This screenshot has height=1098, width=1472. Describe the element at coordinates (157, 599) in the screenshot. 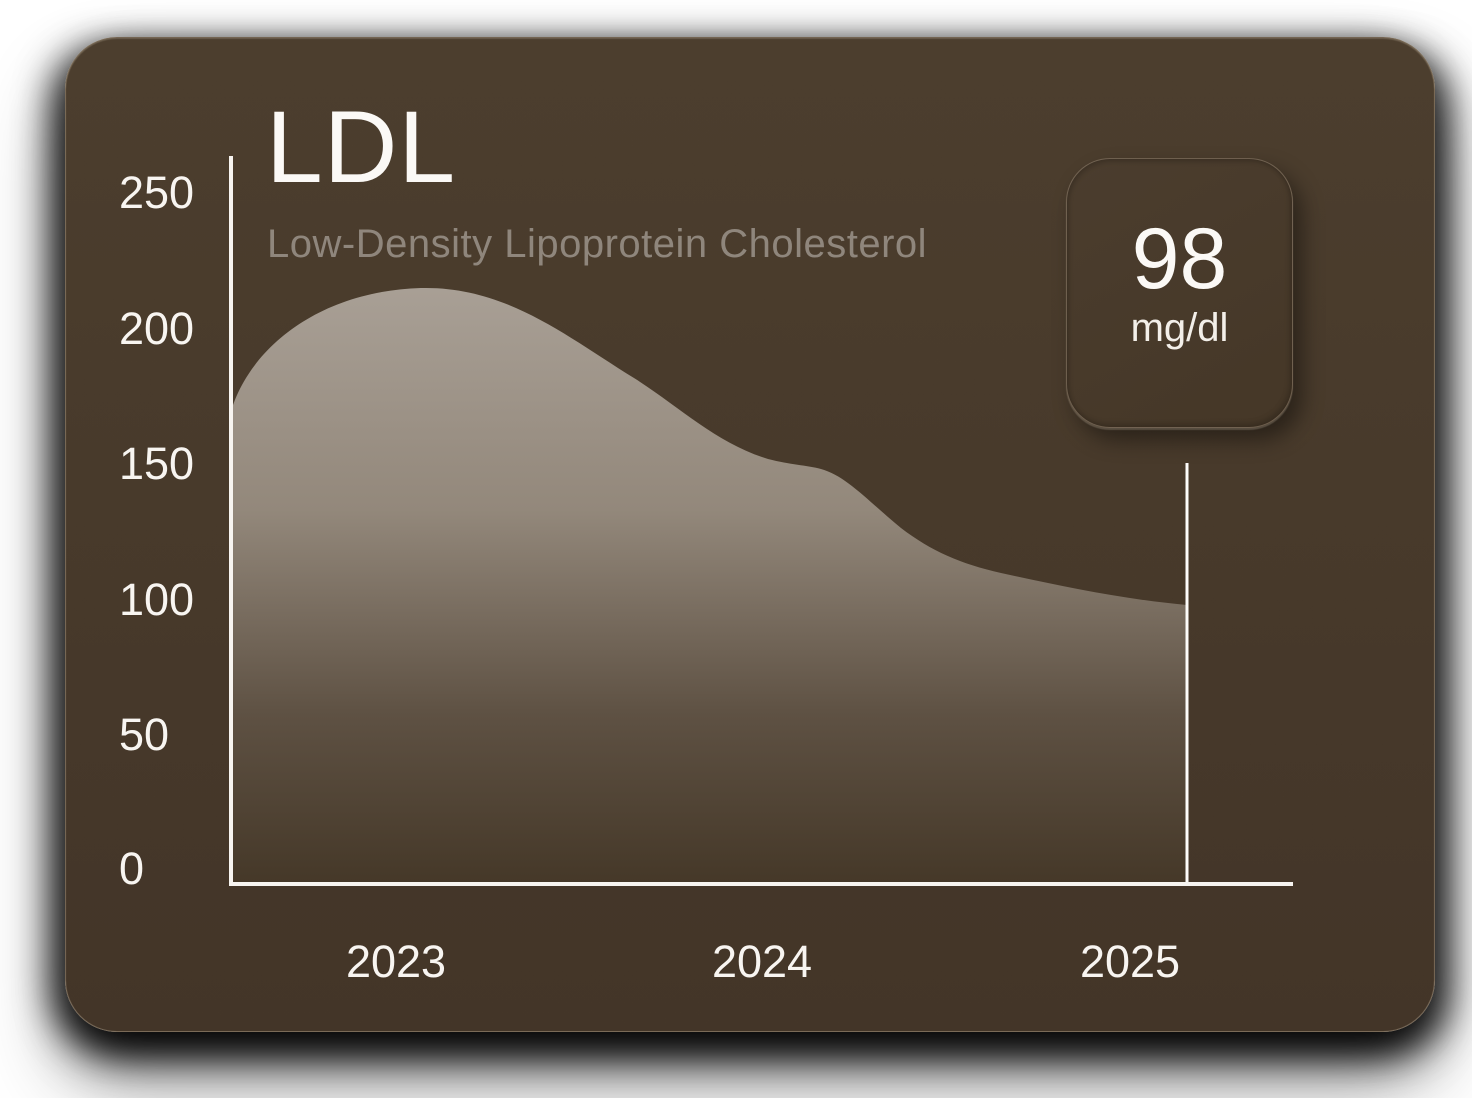

I see `y-tick-100: 100` at that location.